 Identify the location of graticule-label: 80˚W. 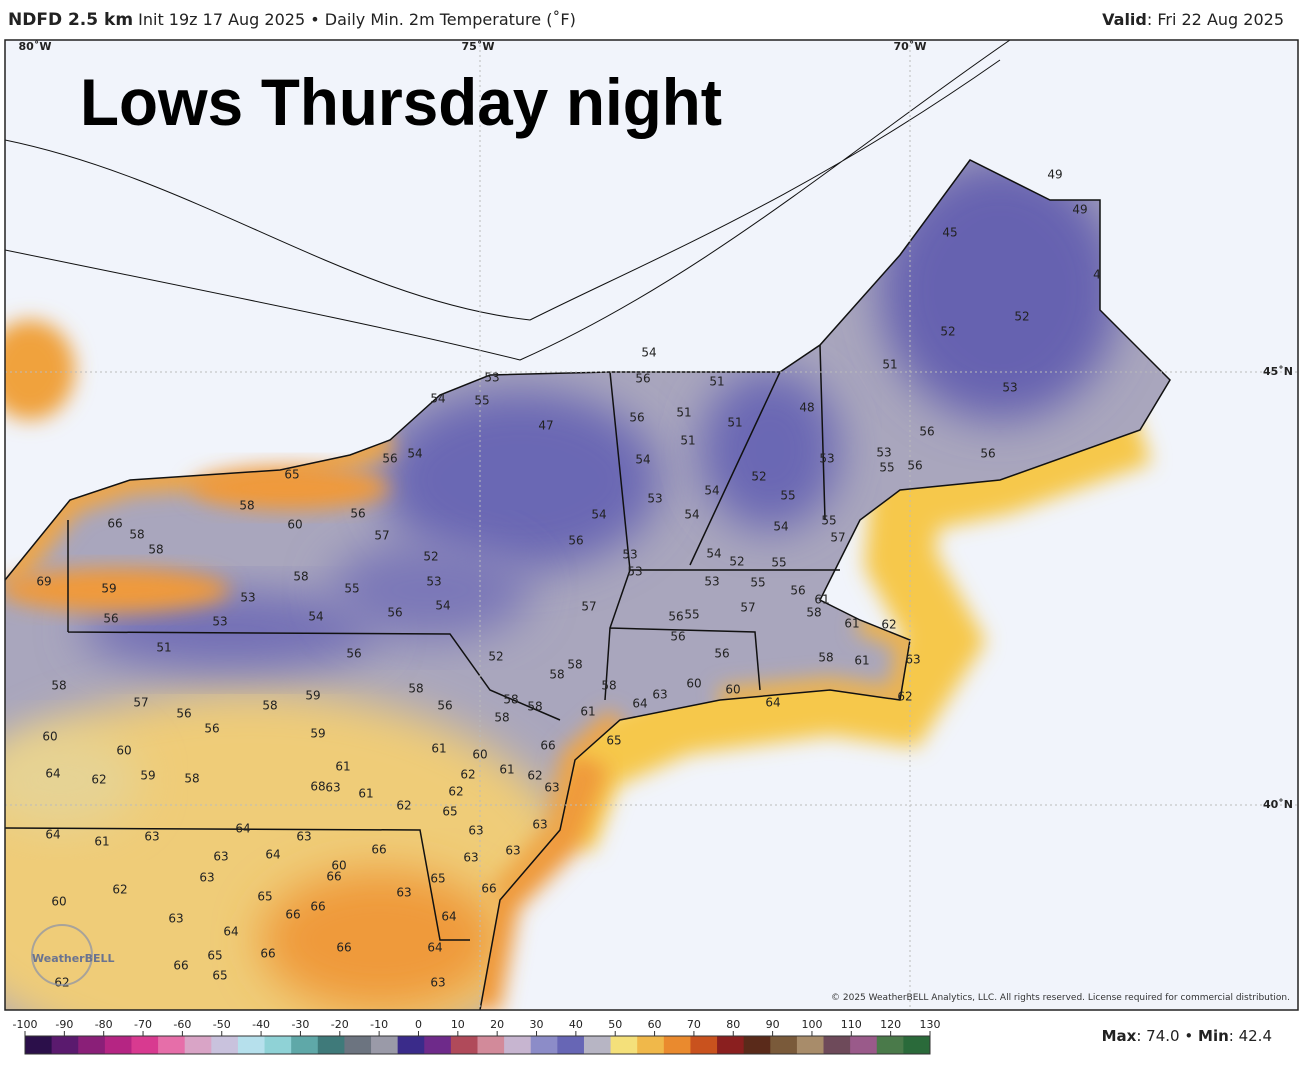
(35, 46).